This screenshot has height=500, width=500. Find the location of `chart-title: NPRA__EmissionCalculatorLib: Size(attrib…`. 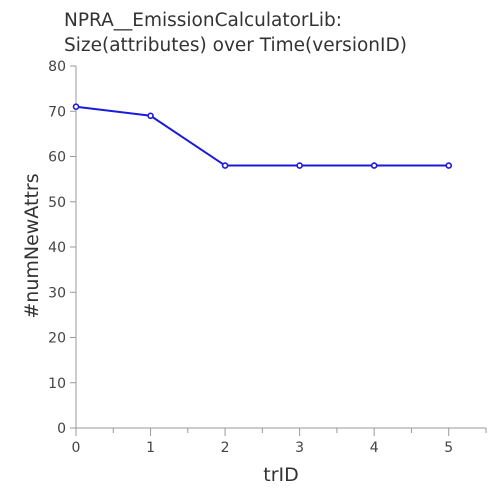

chart-title: NPRA__EmissionCalculatorLib: Size(attrib… is located at coordinates (235, 33).